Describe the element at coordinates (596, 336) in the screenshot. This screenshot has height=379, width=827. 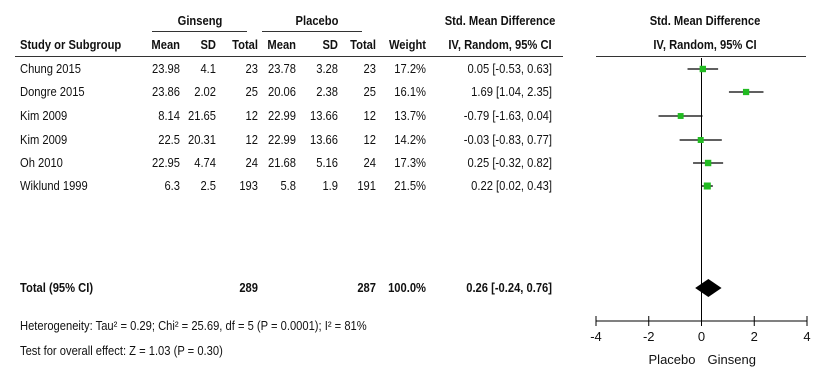
I see `x-tick-label: -4` at that location.